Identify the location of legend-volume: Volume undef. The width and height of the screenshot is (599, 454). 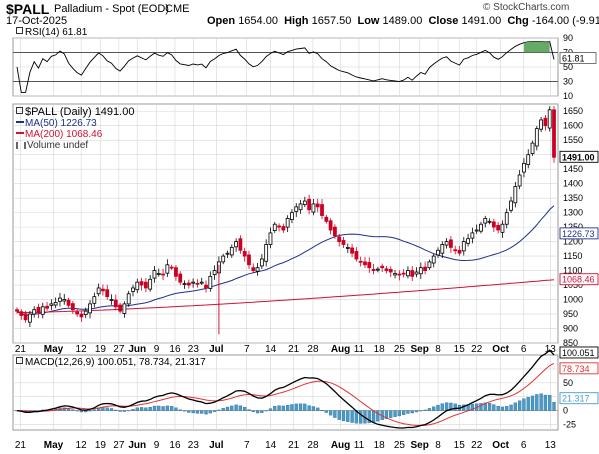
(75, 145).